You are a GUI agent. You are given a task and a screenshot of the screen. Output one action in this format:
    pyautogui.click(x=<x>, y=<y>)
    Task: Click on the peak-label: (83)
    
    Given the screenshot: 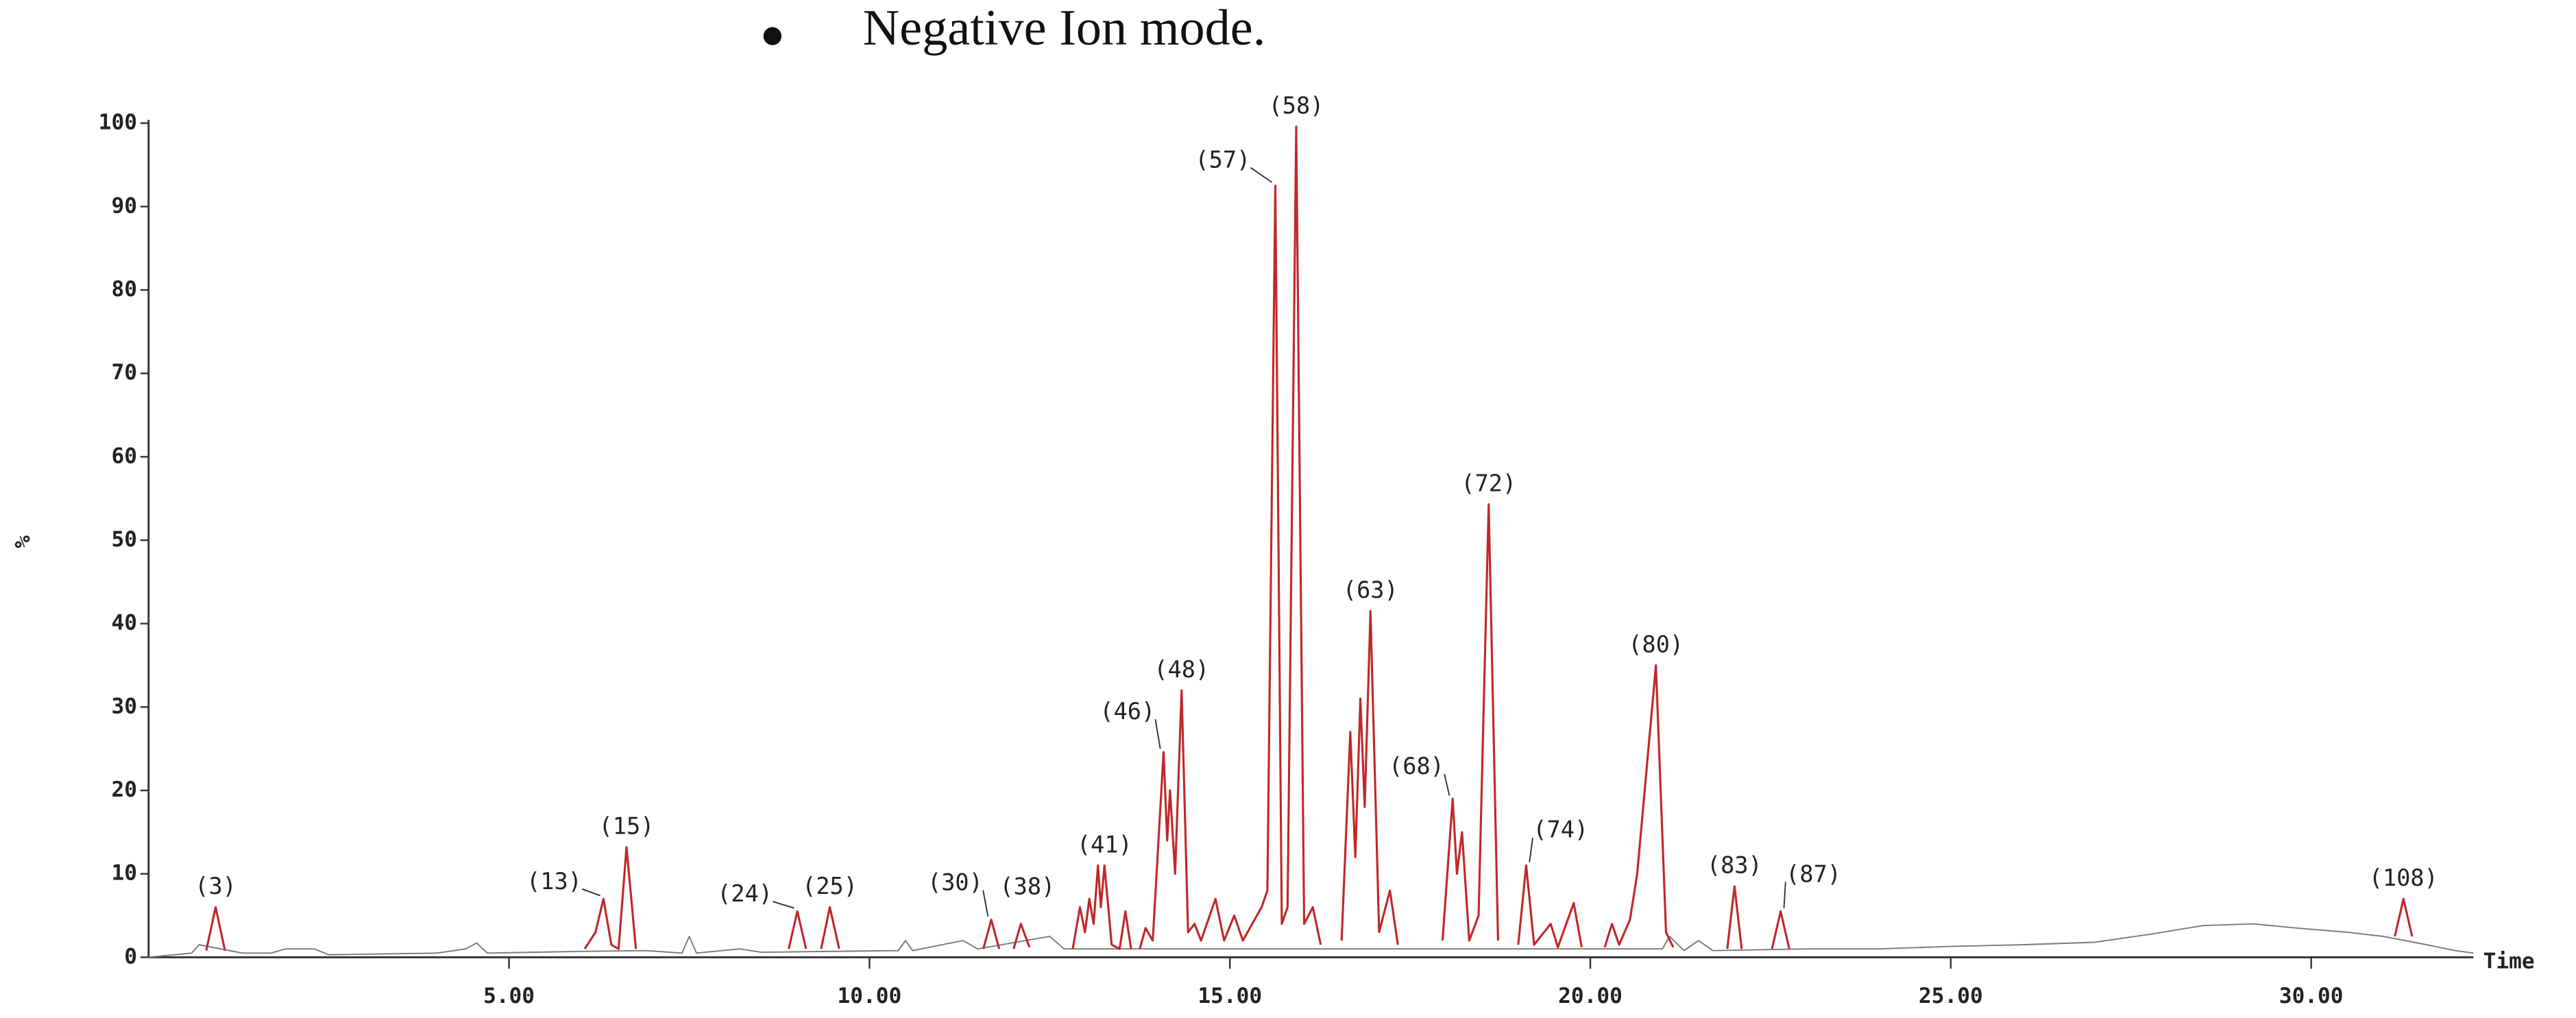 What is the action you would take?
    pyautogui.click(x=1734, y=866)
    